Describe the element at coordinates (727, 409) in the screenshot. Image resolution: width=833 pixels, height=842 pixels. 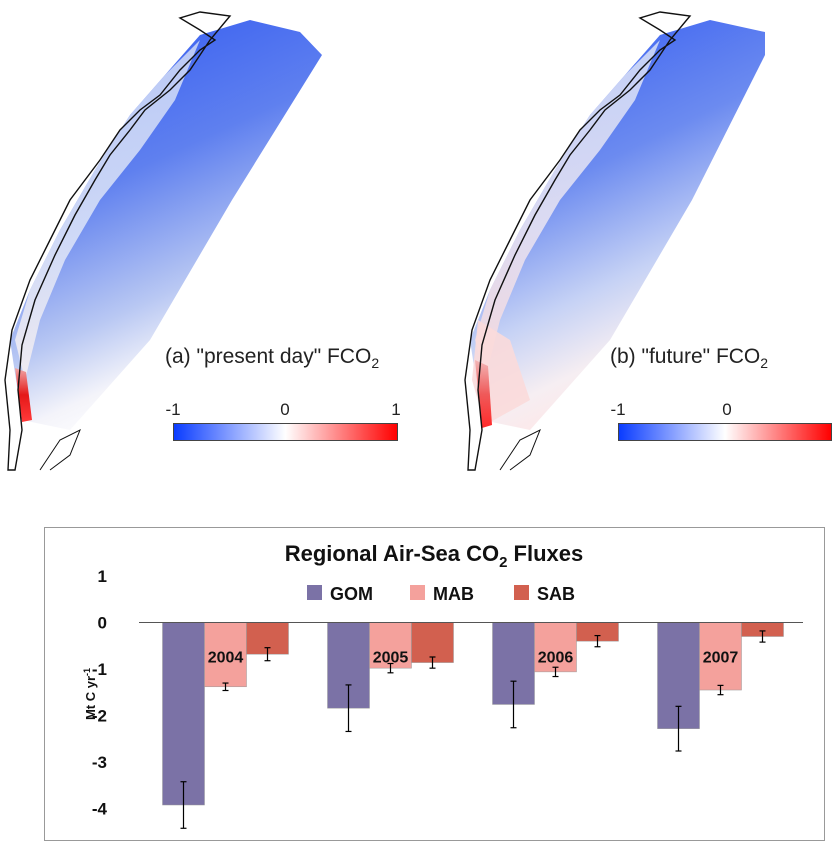
I see `colorbar-b-tick-mid: 0` at that location.